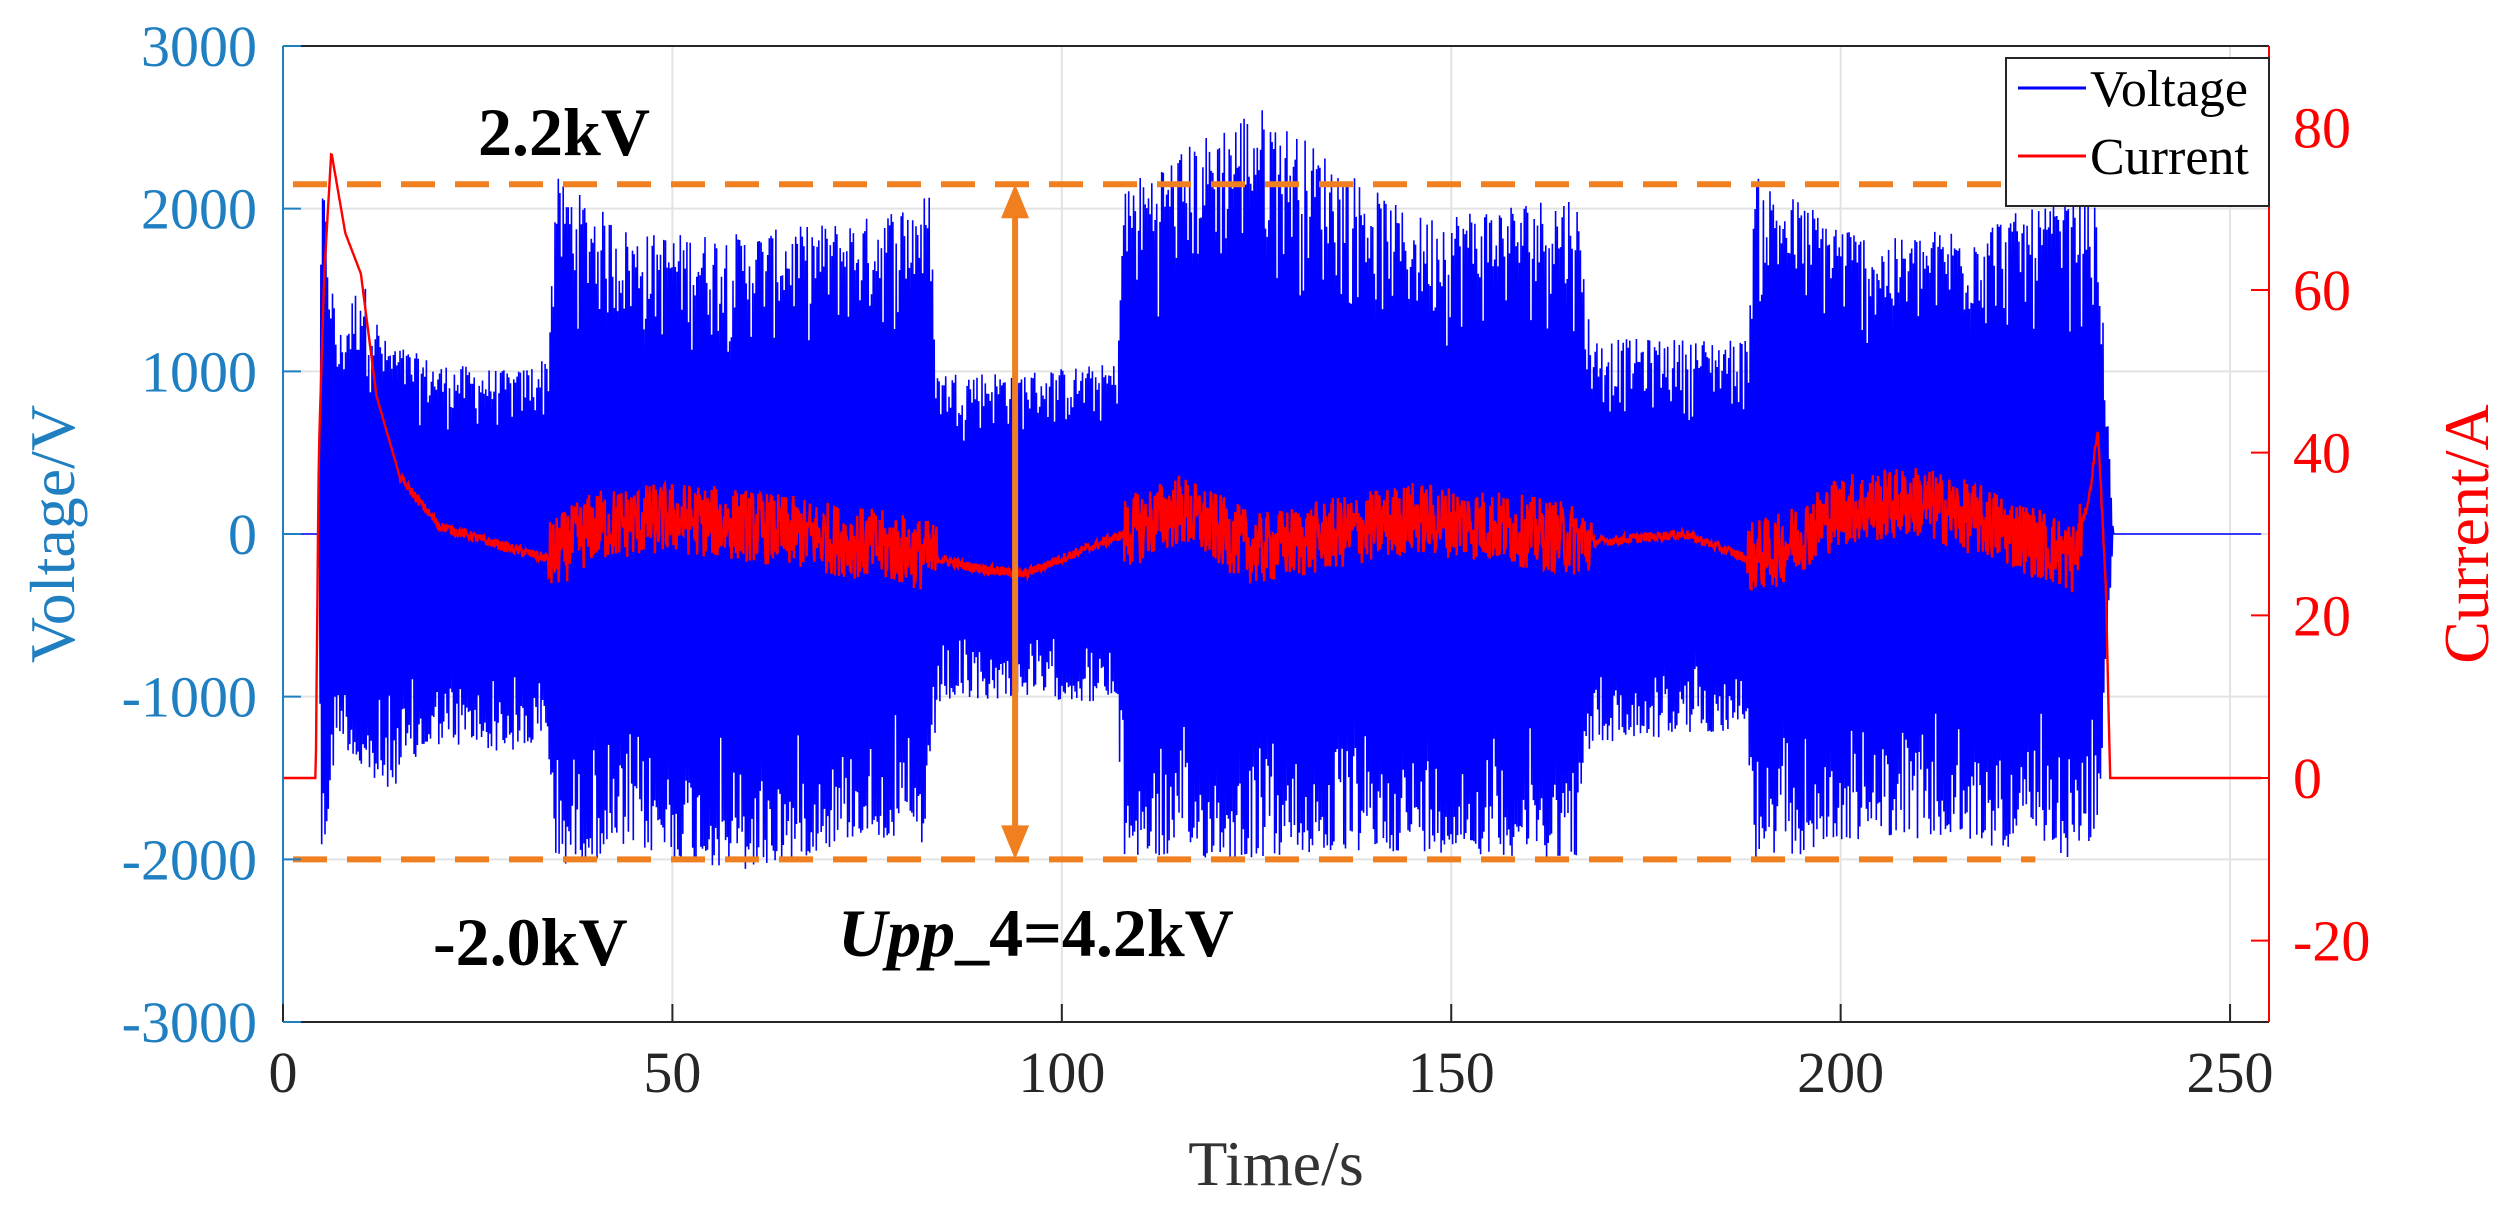 This screenshot has width=2515, height=1217. I want to click on right-y-tick-label: 40, so click(2322, 453).